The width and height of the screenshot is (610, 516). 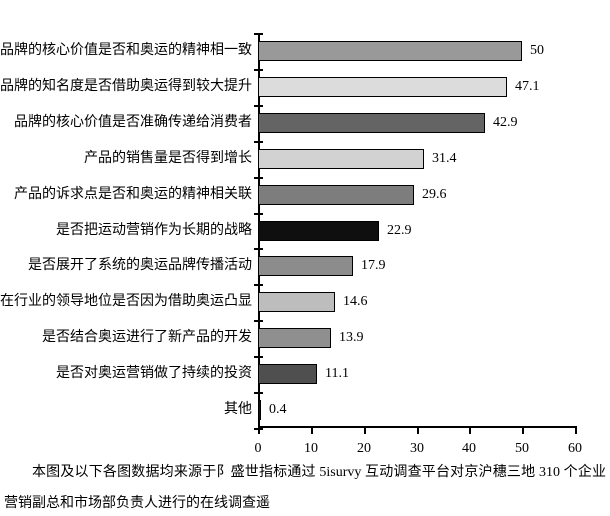 What do you see at coordinates (444, 158) in the screenshot?
I see `value-label: 31.4` at bounding box center [444, 158].